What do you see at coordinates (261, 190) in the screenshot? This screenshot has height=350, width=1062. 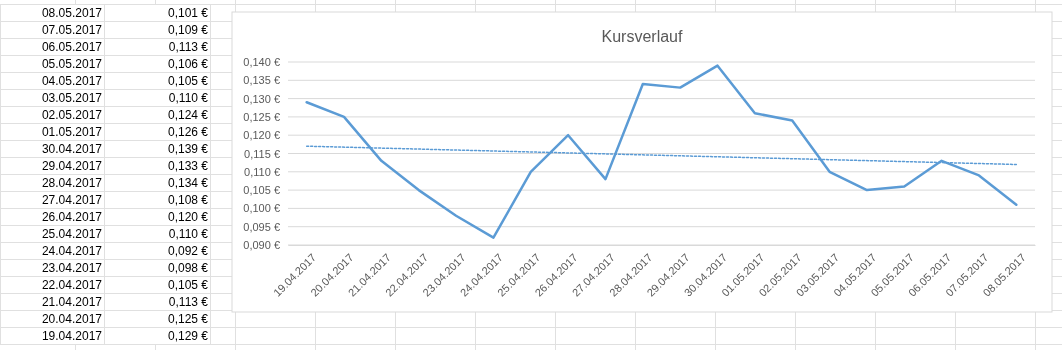 I see `y-tick-label: 0,105 €` at bounding box center [261, 190].